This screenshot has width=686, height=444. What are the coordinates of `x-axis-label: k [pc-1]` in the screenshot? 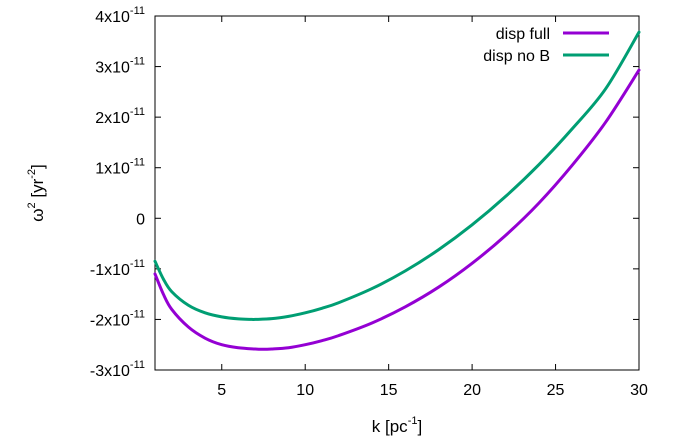 It's located at (397, 425).